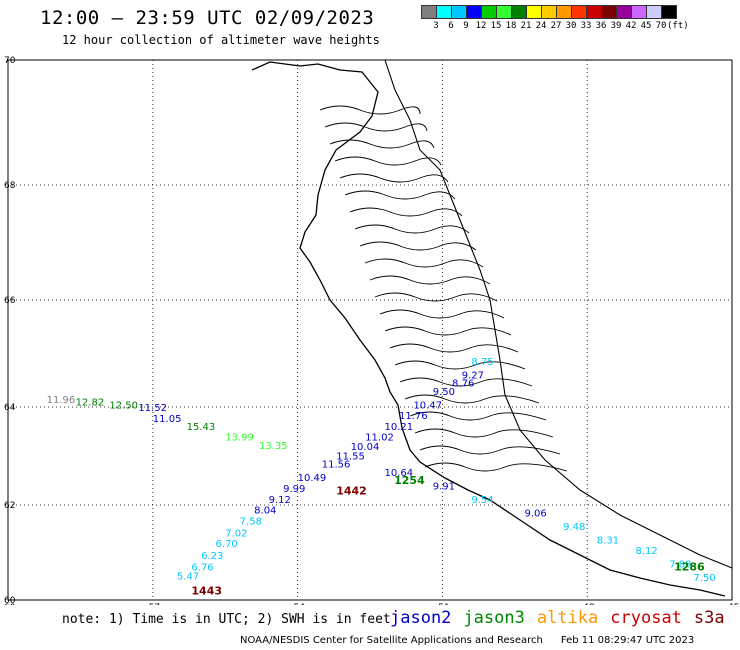  Describe the element at coordinates (273, 446) in the screenshot. I see `swh-label: 13.35` at that location.